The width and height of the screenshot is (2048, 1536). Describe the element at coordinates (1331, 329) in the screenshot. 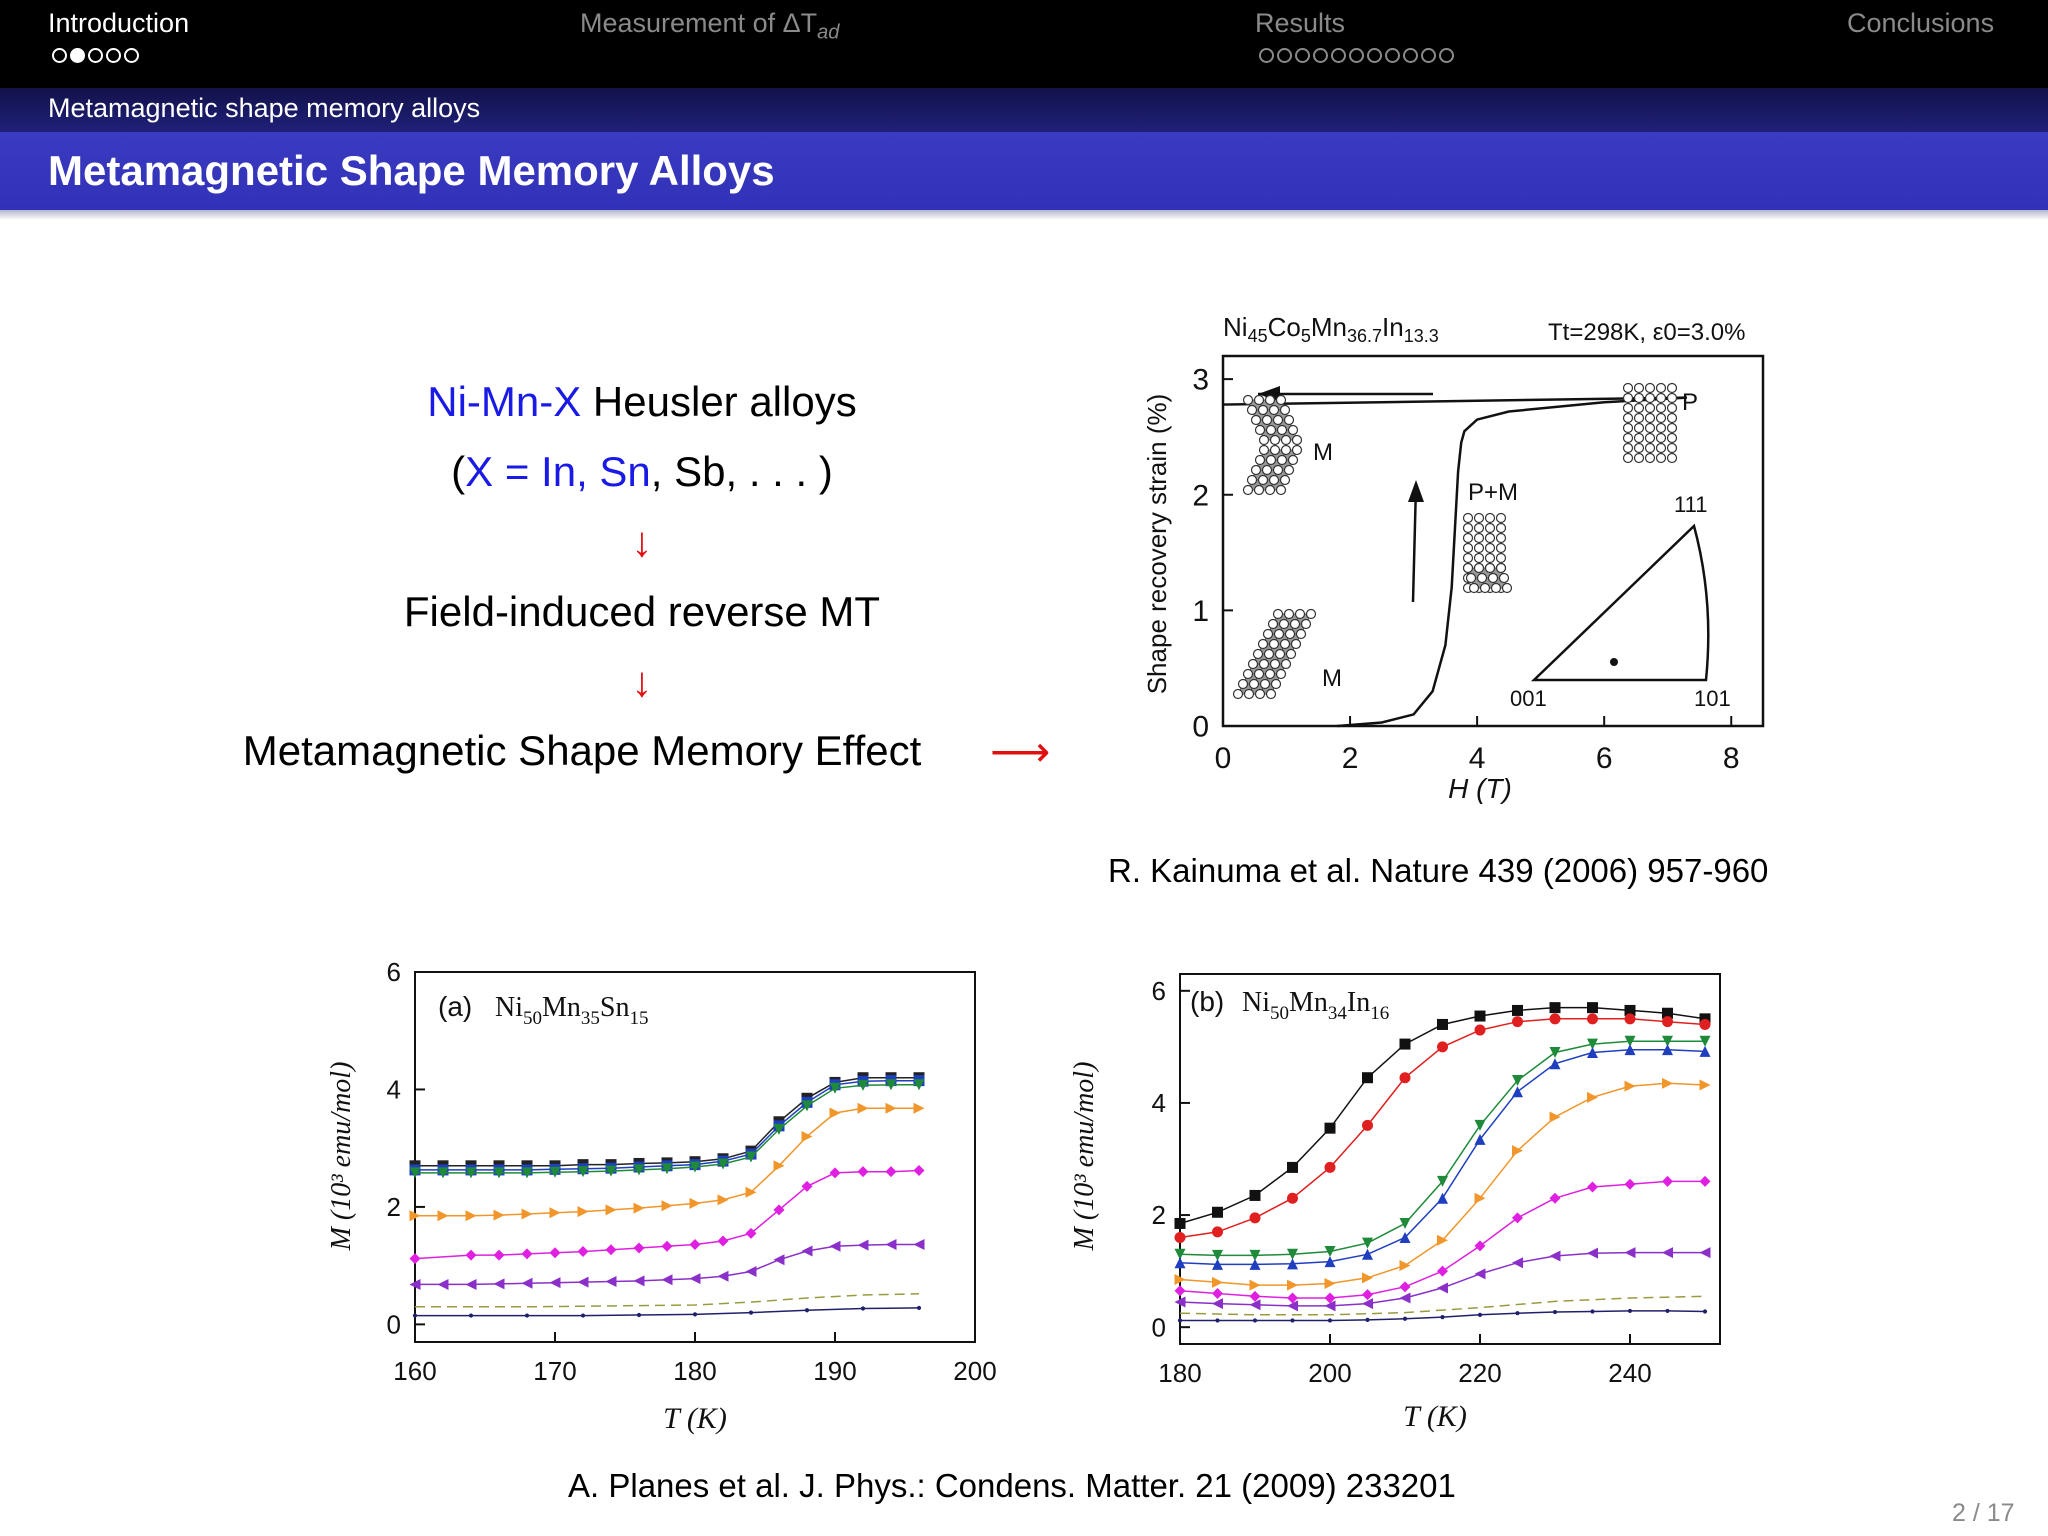

I see `composition-label: Ni45Co5Mn36.7In13.3` at that location.